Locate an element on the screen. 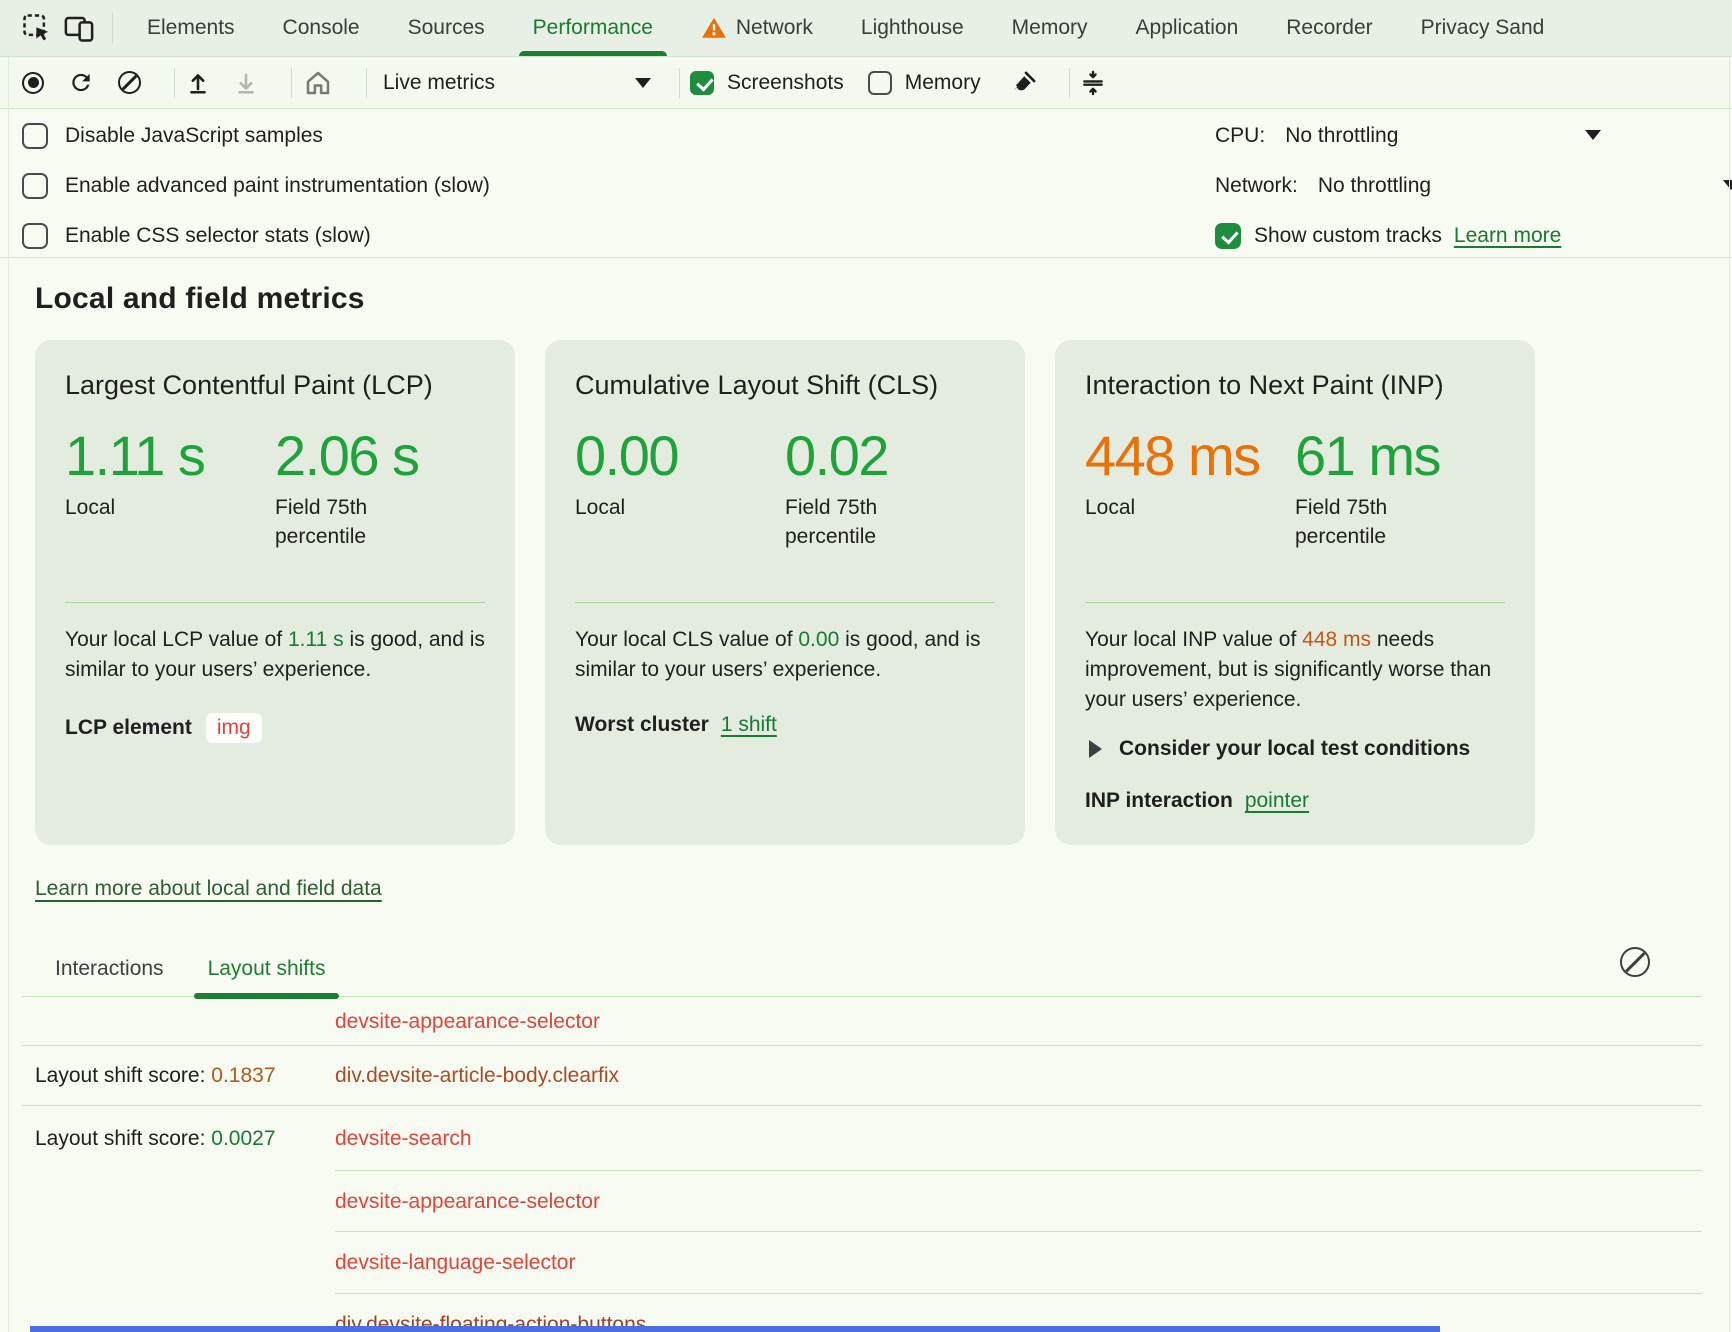 This screenshot has width=1732, height=1332. load-profile-button is located at coordinates (198, 83).